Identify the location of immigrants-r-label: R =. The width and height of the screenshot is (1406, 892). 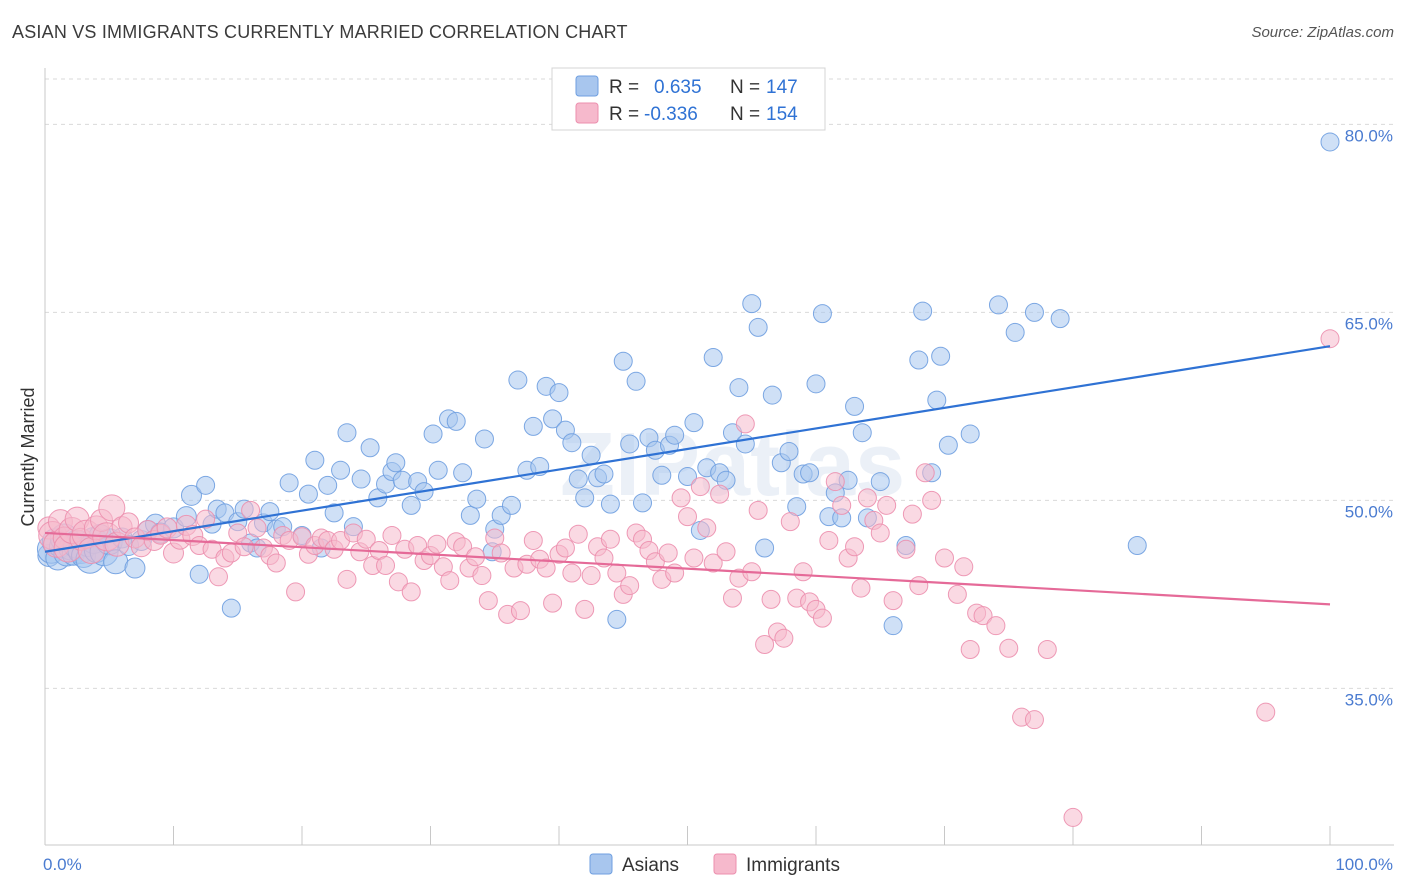
(624, 114).